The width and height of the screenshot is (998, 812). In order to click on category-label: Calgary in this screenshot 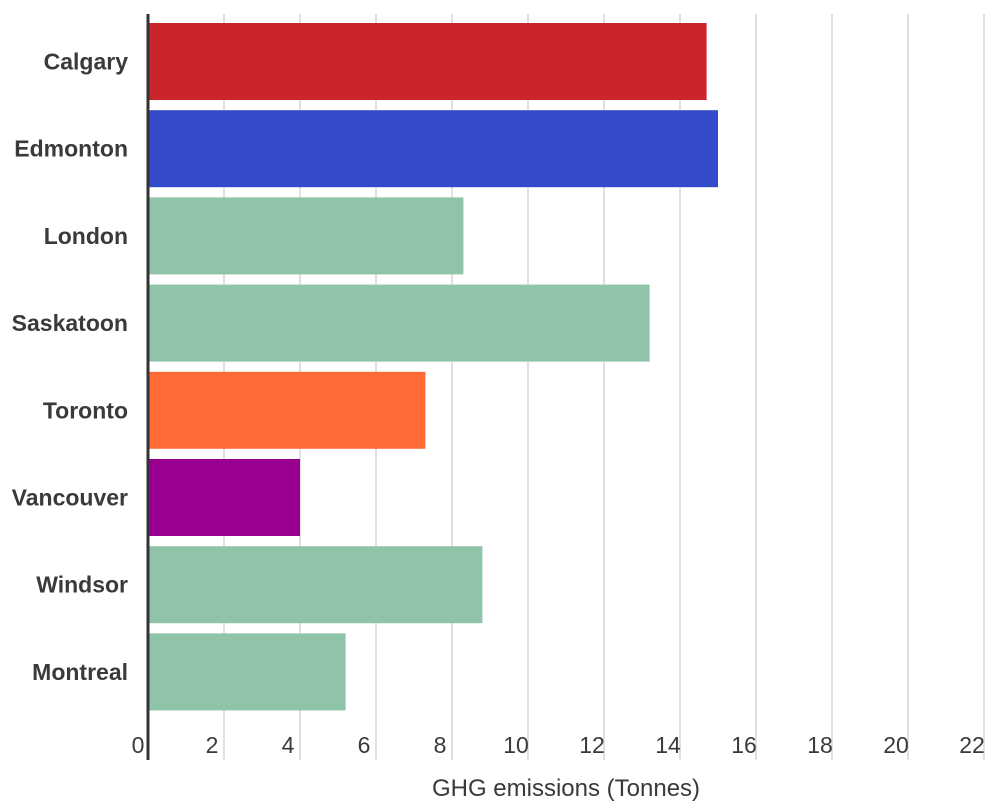, I will do `click(86, 62)`.